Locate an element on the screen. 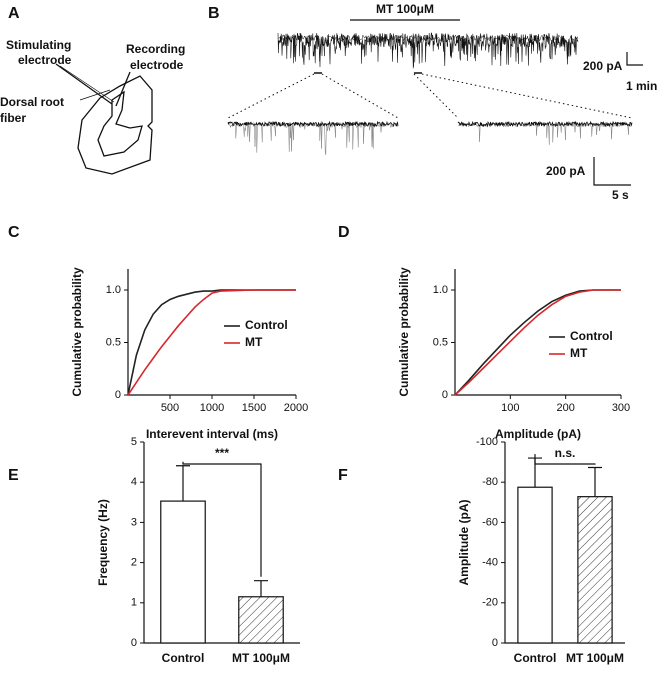 The image size is (660, 696). panel-label: C is located at coordinates (14, 232).